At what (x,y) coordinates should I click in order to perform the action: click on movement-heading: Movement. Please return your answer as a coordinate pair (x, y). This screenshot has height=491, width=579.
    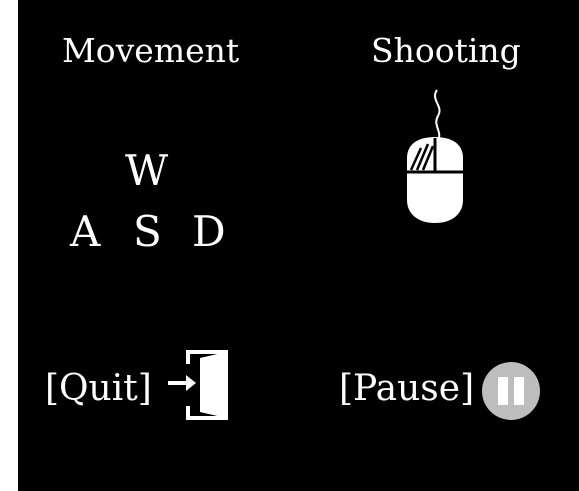
    Looking at the image, I should click on (151, 50).